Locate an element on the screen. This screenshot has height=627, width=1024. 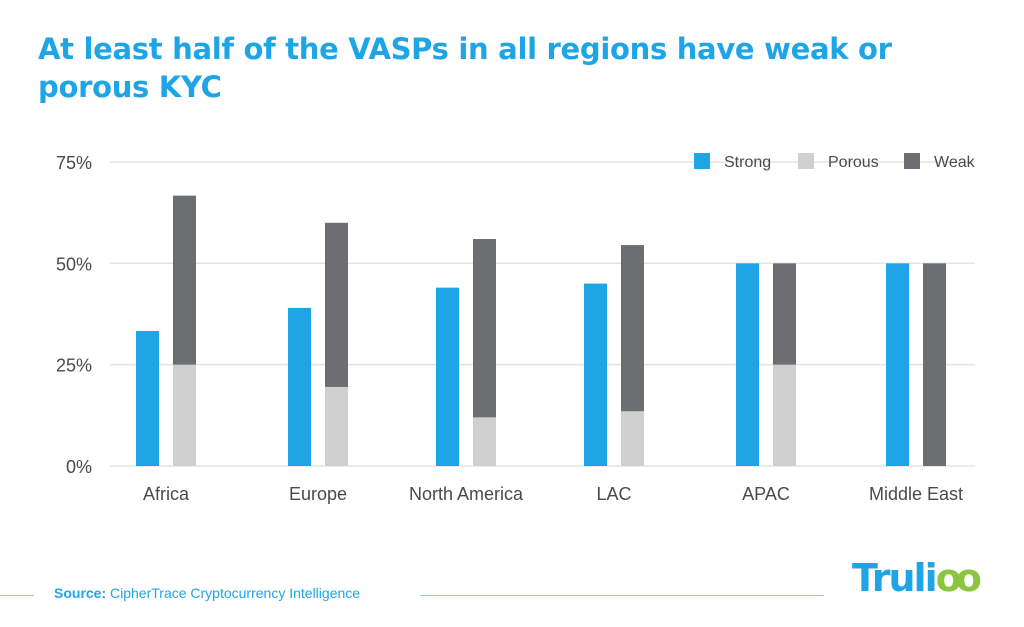
x-tick-label: North America is located at coordinates (466, 494).